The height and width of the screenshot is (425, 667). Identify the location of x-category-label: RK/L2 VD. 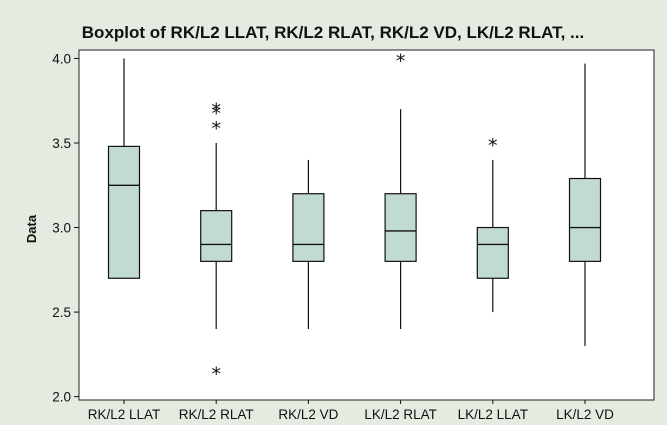
(308, 414).